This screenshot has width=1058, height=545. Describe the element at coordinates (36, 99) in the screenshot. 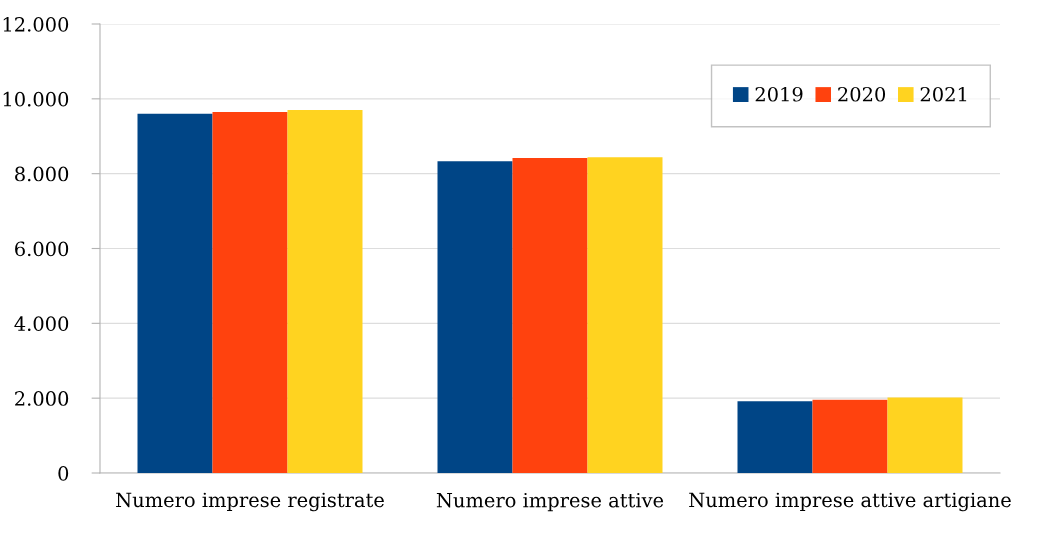

I see `y-tick-label: 10.000` at that location.